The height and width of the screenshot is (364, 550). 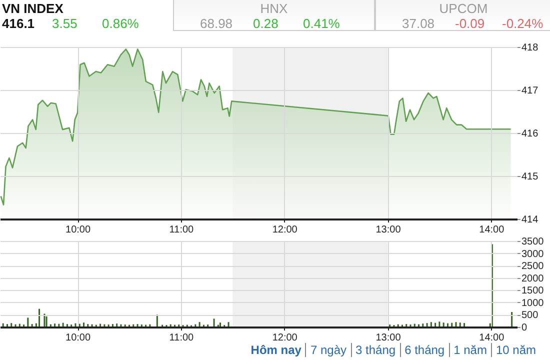 I want to click on category-label: HNX, so click(x=274, y=8).